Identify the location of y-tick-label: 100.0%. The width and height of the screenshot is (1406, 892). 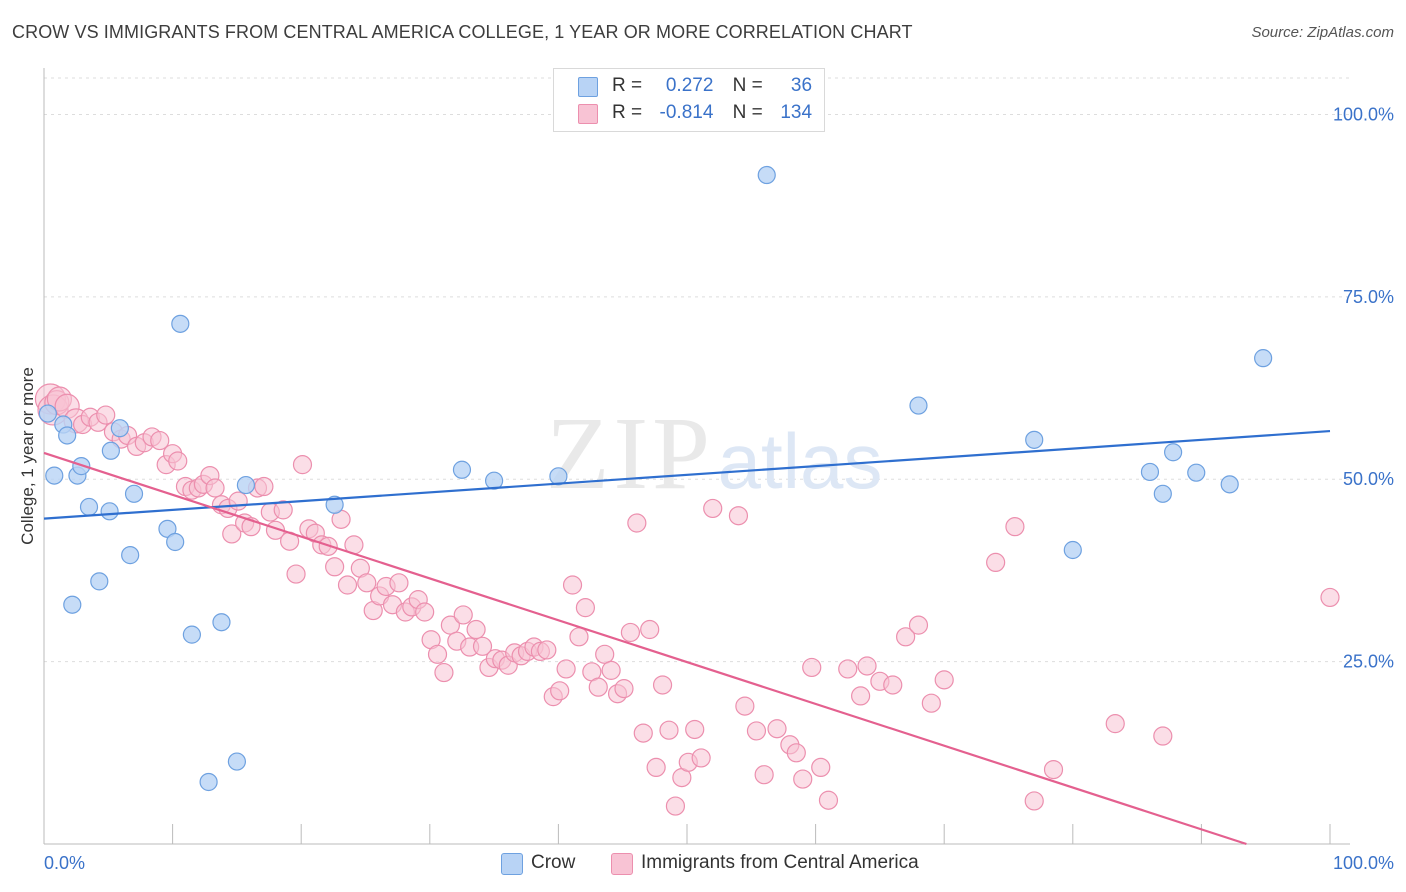
(1363, 114).